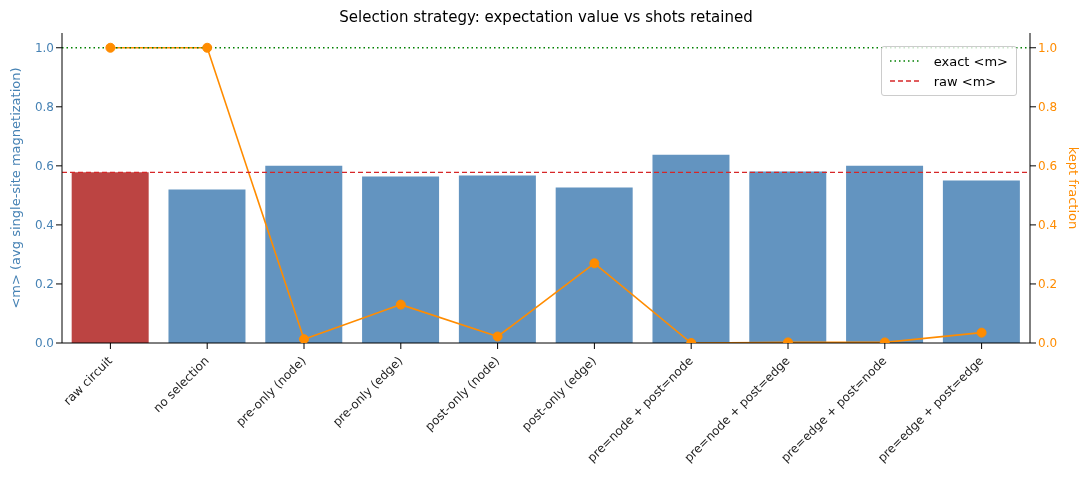  Describe the element at coordinates (44, 284) in the screenshot. I see `y-tick-label: 0.2` at that location.